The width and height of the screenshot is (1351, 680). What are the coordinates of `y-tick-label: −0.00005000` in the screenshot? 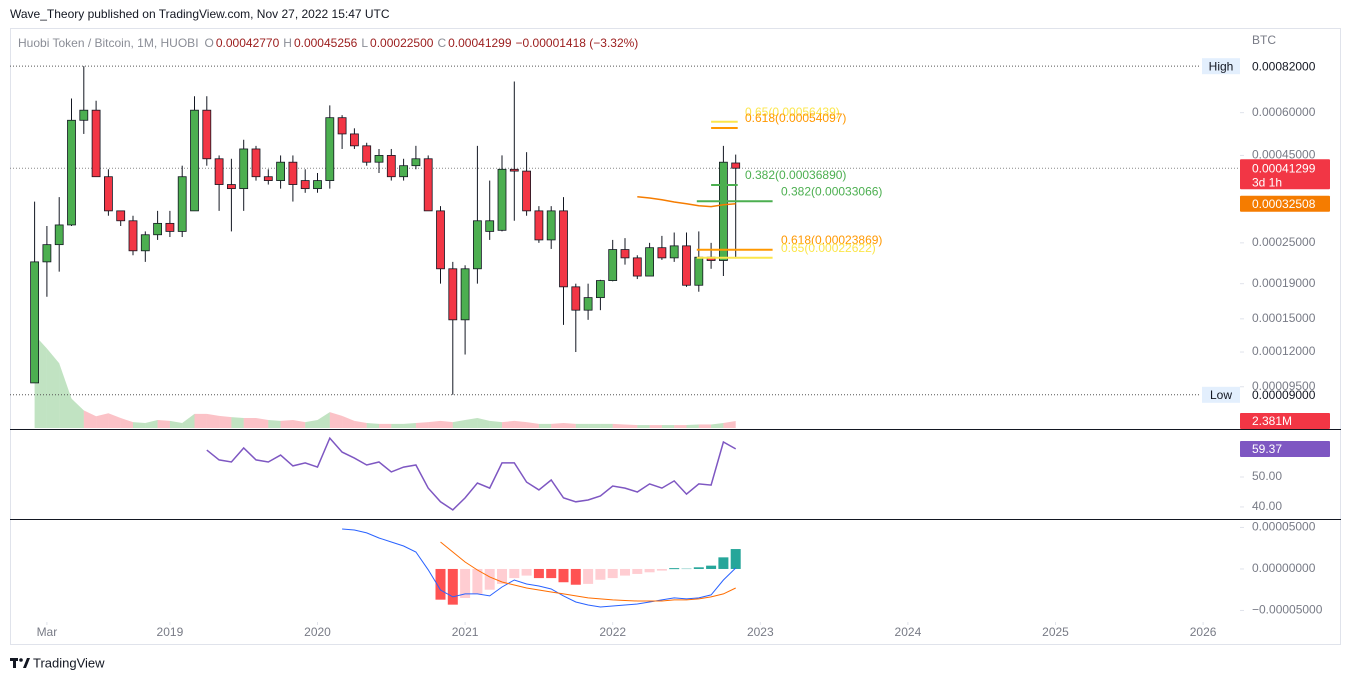 It's located at (1287, 610).